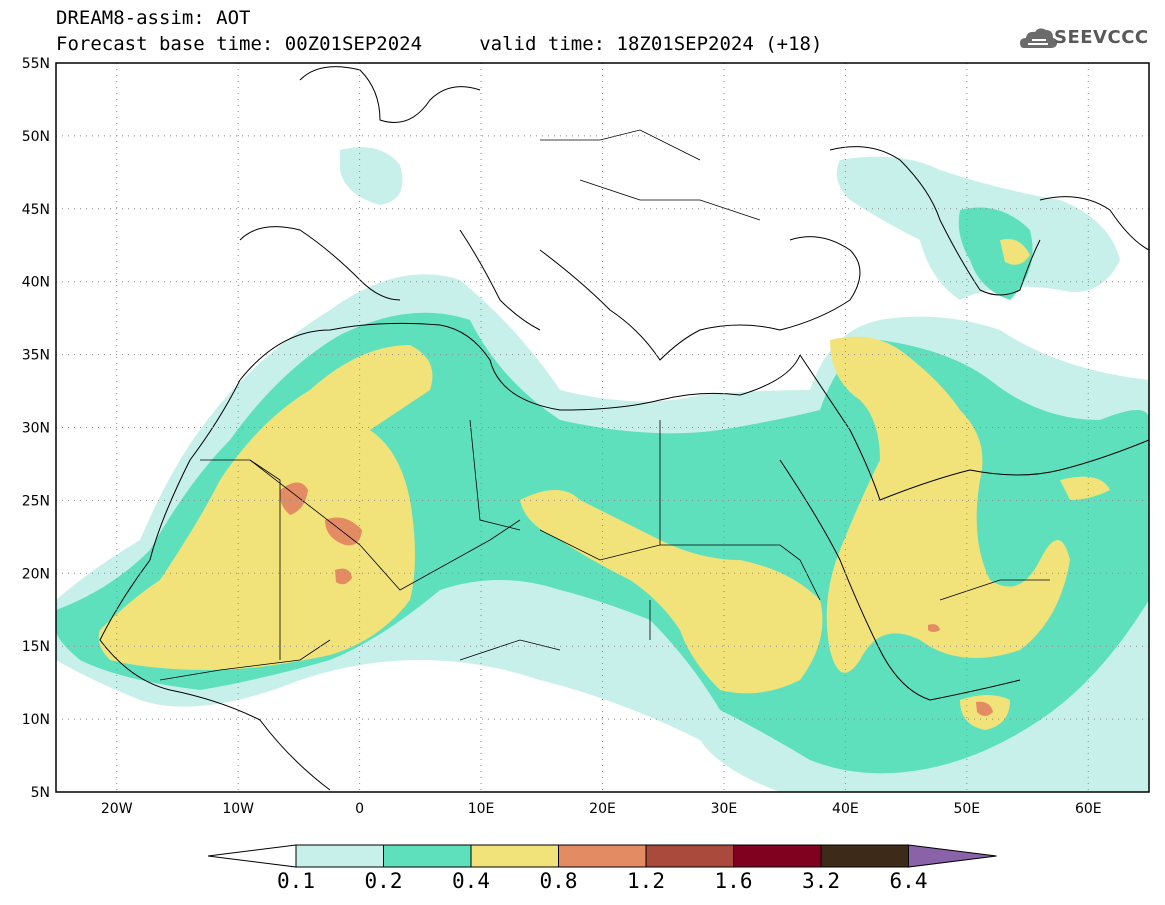 The width and height of the screenshot is (1165, 905). What do you see at coordinates (36, 283) in the screenshot?
I see `lat-tick-label: 40N` at bounding box center [36, 283].